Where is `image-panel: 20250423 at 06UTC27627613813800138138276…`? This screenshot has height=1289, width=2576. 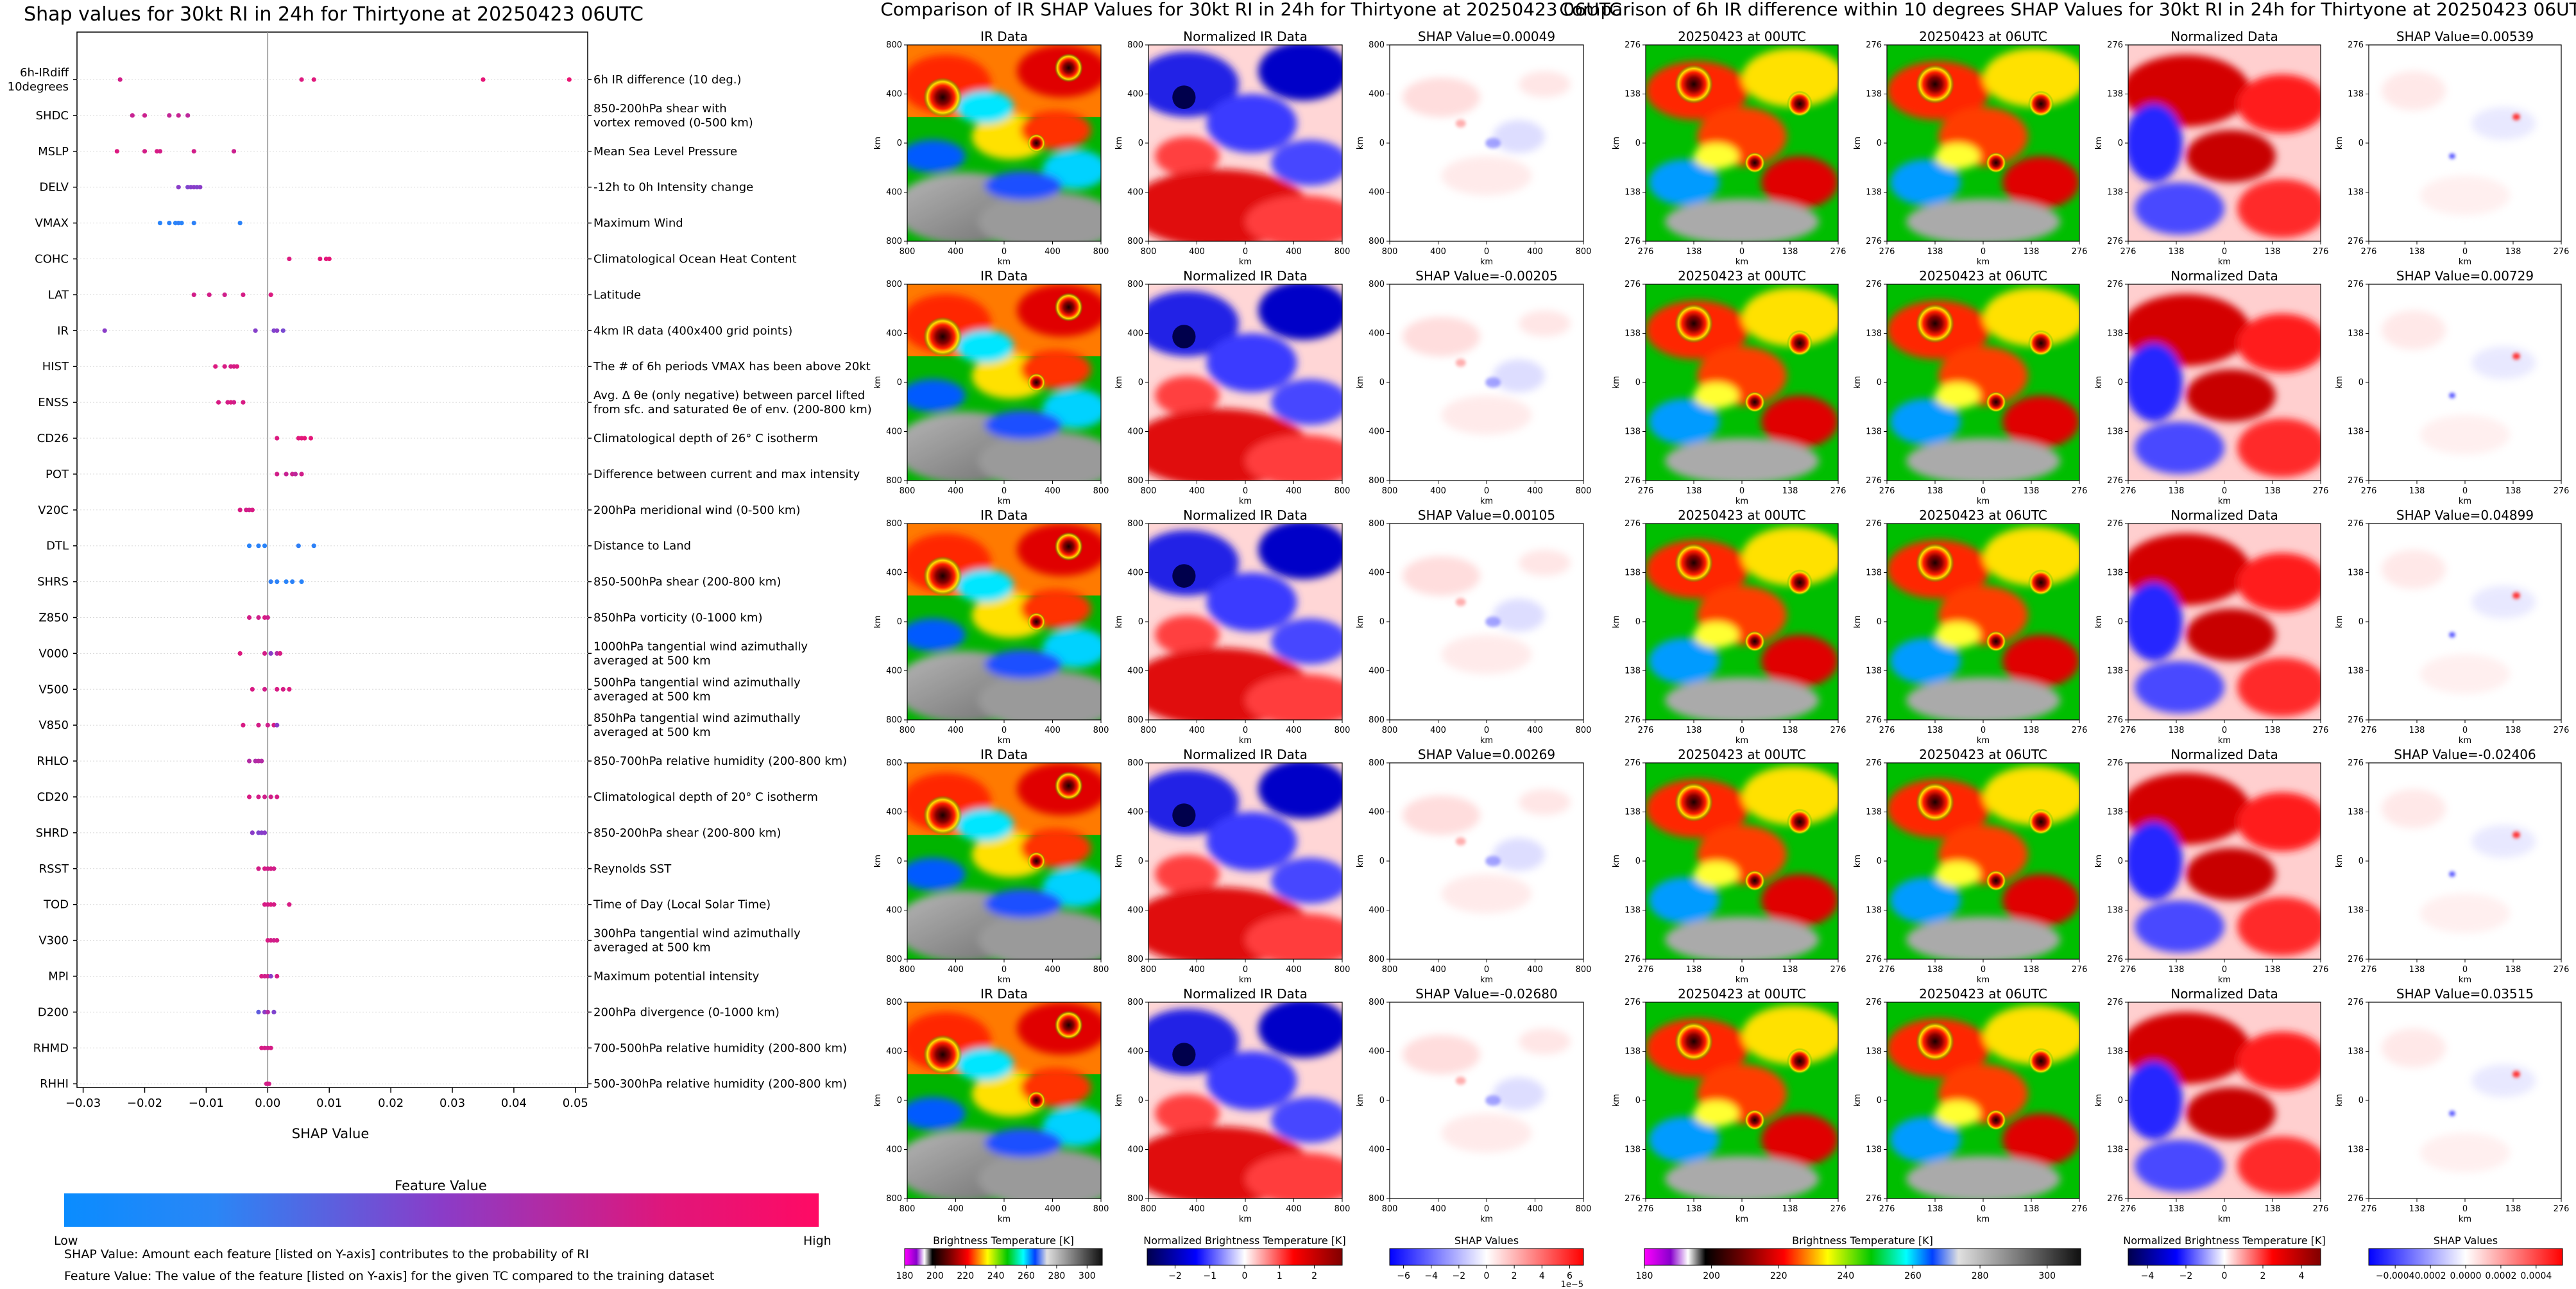 image-panel: 20250423 at 06UTC27627613813800138138276… is located at coordinates (1970, 148).